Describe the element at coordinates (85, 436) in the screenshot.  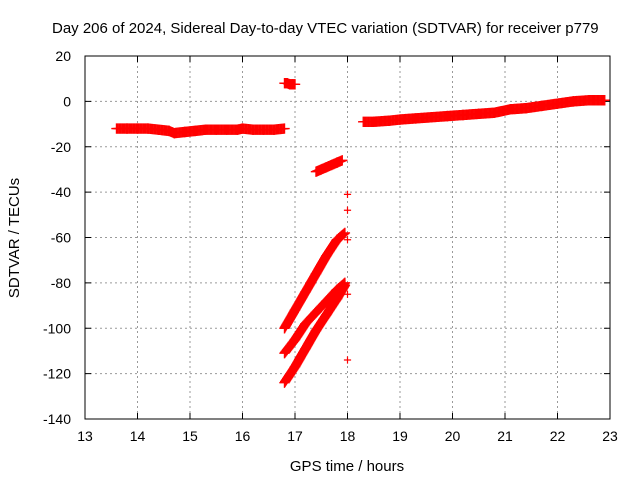
I see `x-tick-label: 13` at that location.